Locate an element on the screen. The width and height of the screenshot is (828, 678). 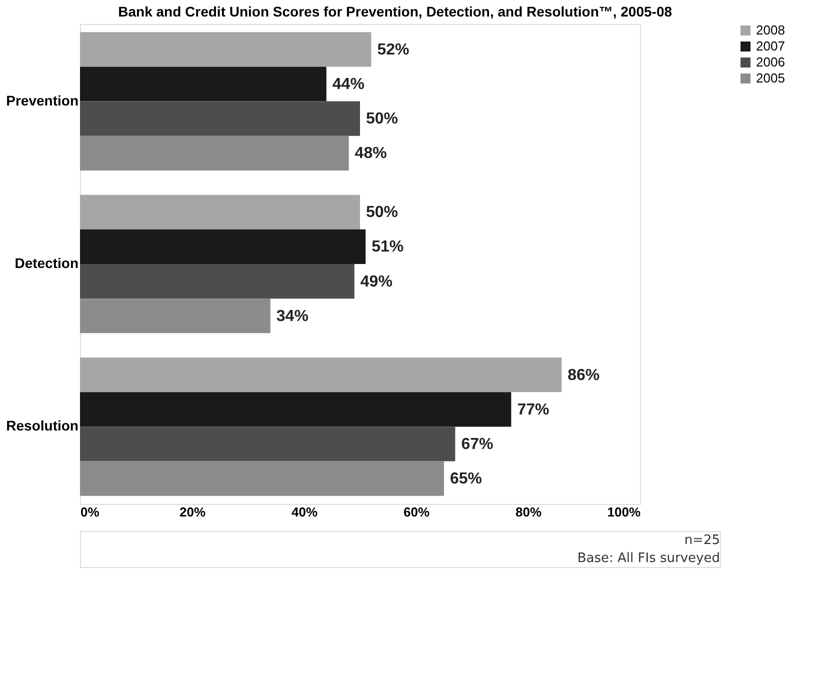
y-tick-label: Detection is located at coordinates (46, 263).